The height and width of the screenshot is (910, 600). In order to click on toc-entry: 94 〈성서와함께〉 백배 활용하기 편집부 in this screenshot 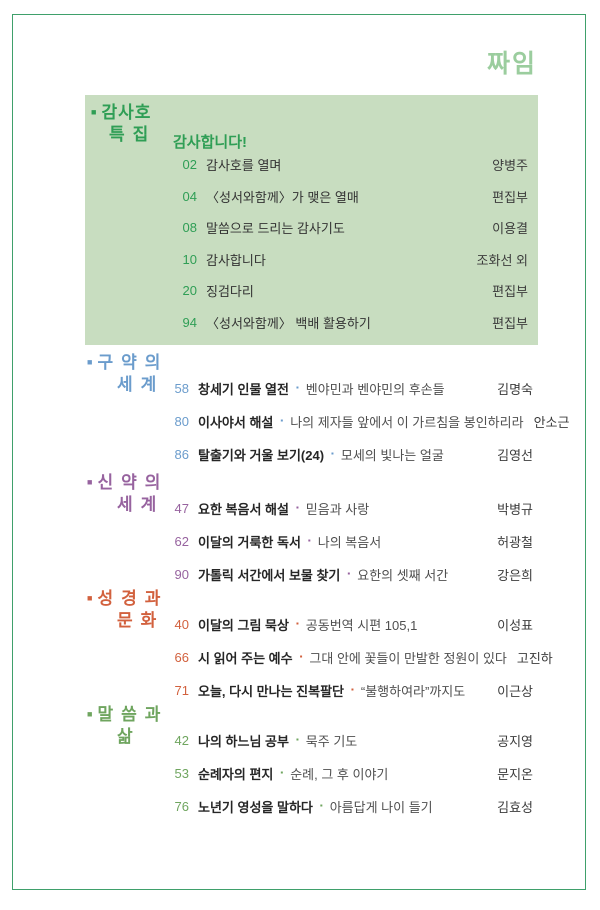, I will do `click(351, 323)`.